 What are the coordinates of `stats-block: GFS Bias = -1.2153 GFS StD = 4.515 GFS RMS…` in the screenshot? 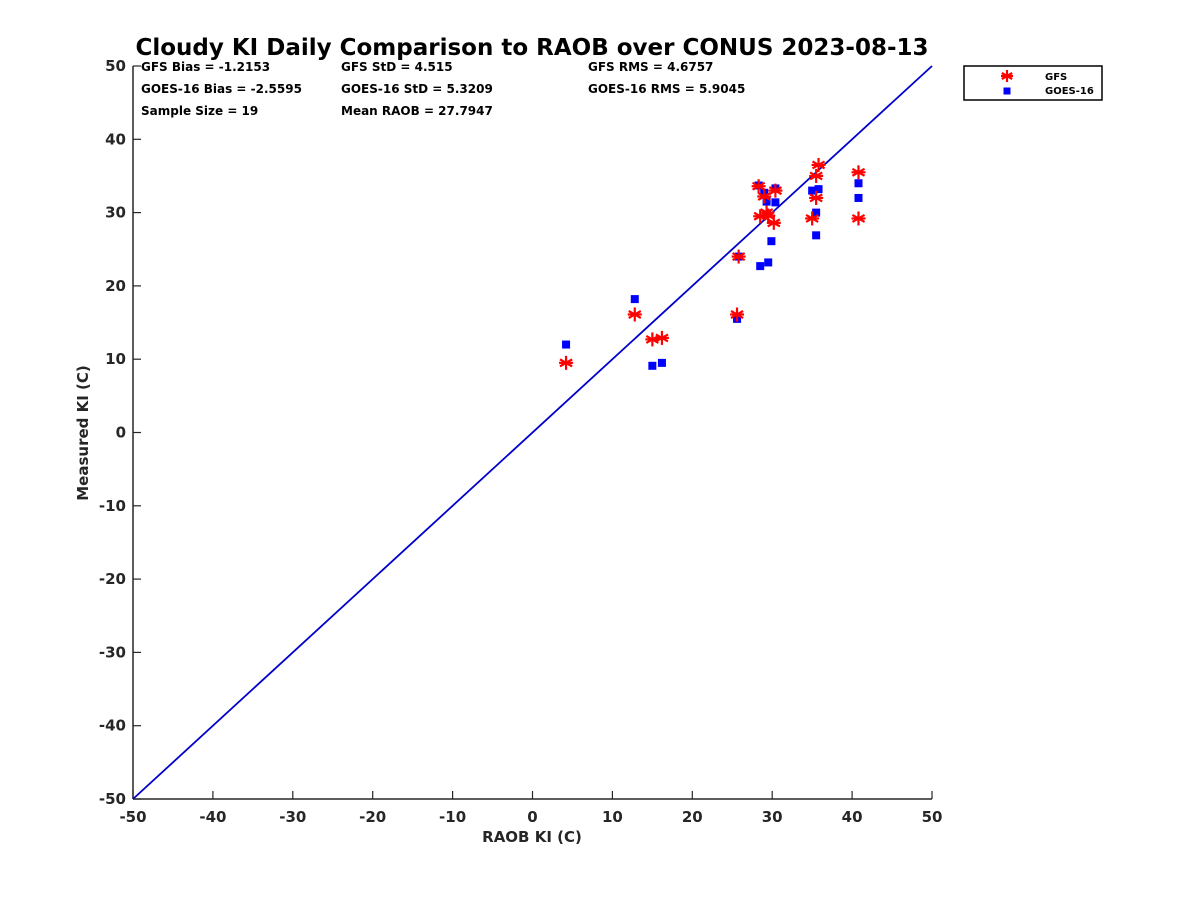 It's located at (443, 89).